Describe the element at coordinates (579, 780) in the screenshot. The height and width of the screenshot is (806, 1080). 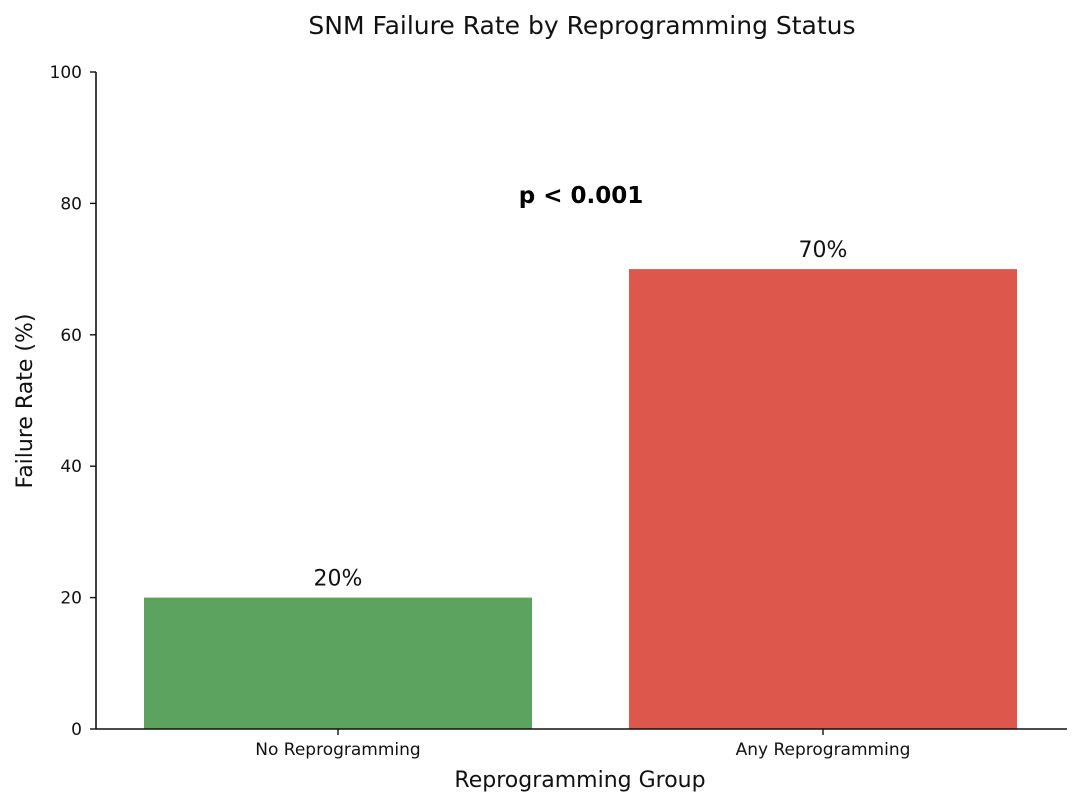
I see `x-axis-label: Reprogramming Group` at that location.